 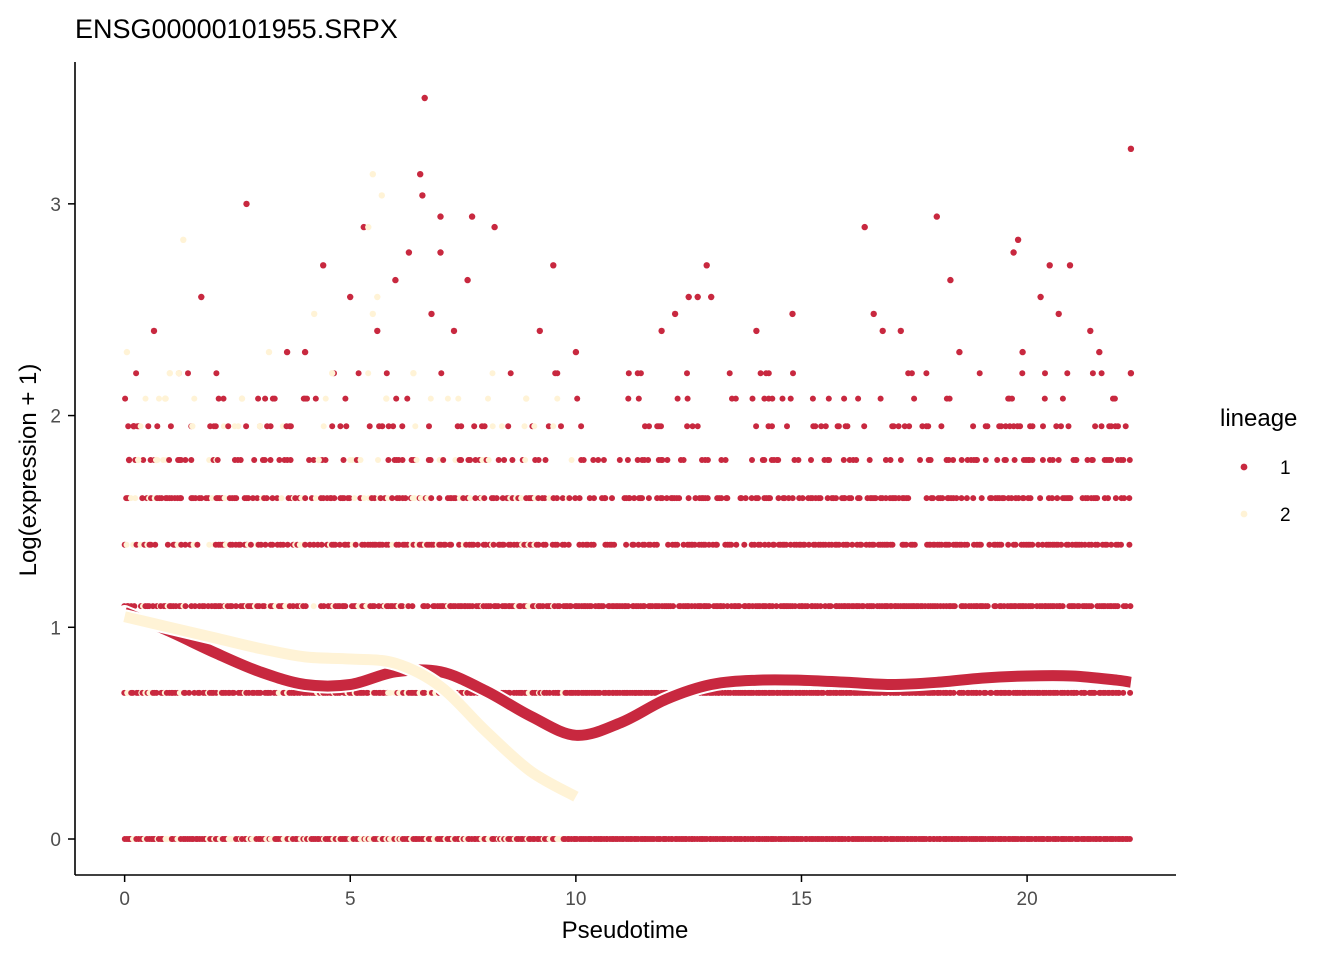 What do you see at coordinates (124, 899) in the screenshot?
I see `x-tick-label: 0` at bounding box center [124, 899].